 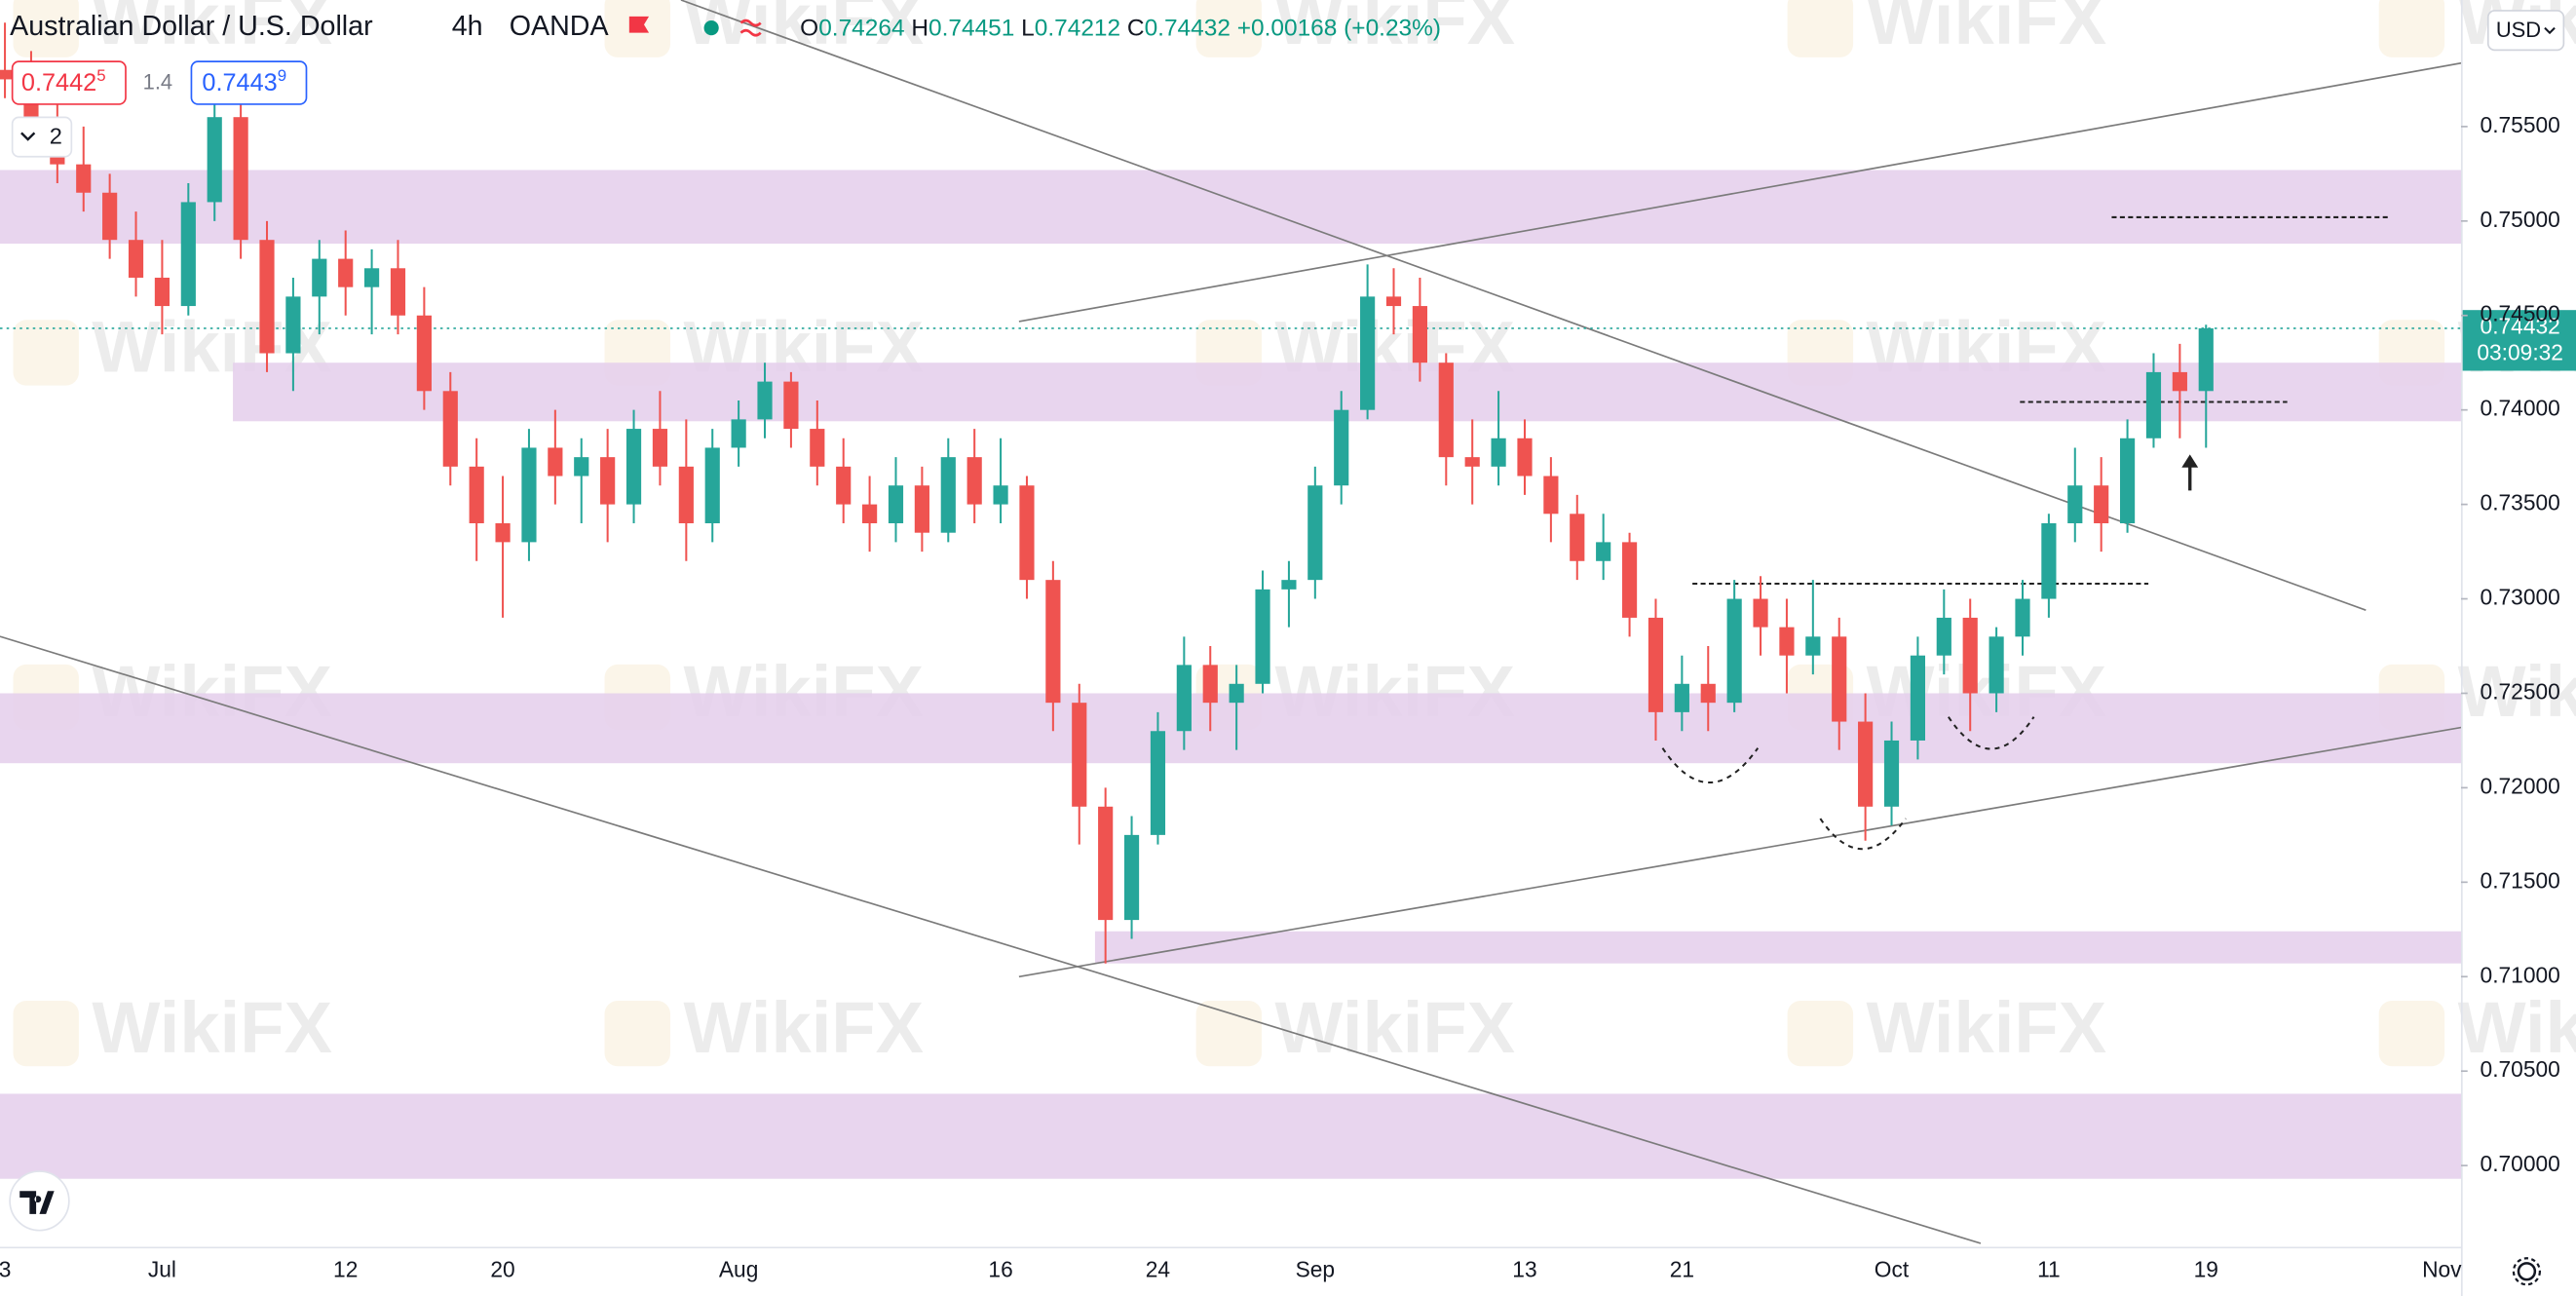 I want to click on symbol-title: Australian Dollar / U.S. Dollar, so click(x=191, y=26).